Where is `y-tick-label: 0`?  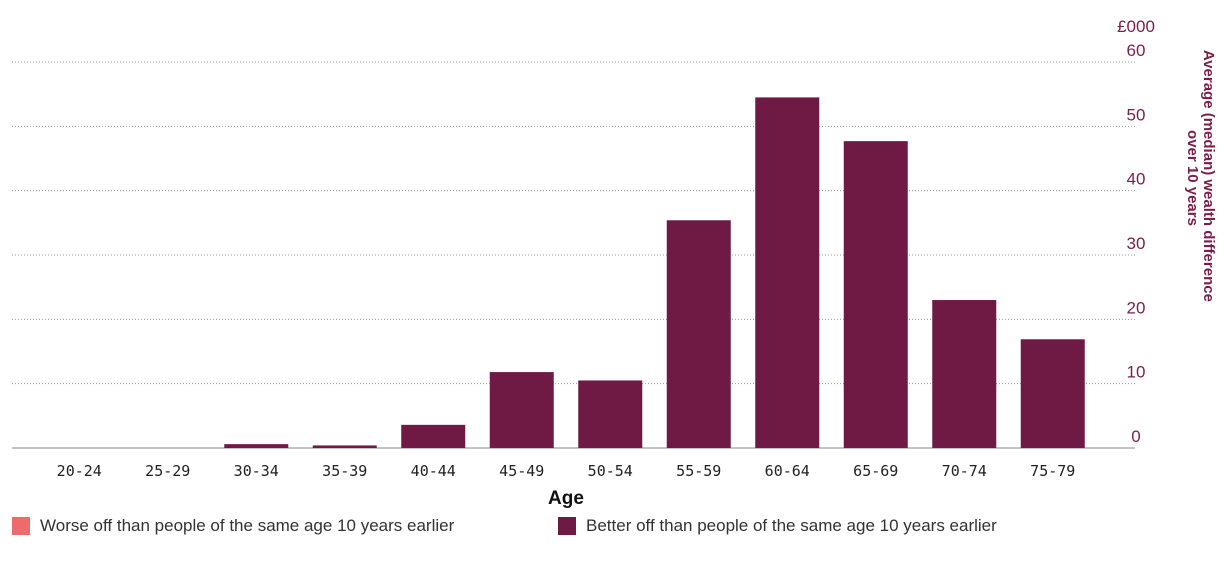 y-tick-label: 0 is located at coordinates (1135, 436).